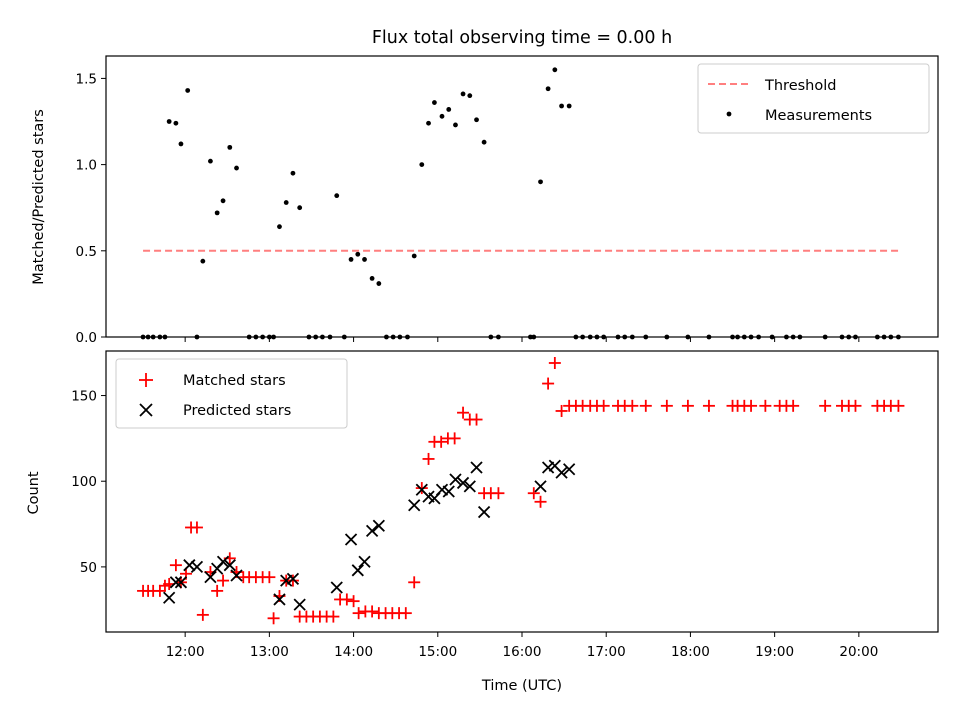  I want to click on x-tick-label: 17:00, so click(606, 652).